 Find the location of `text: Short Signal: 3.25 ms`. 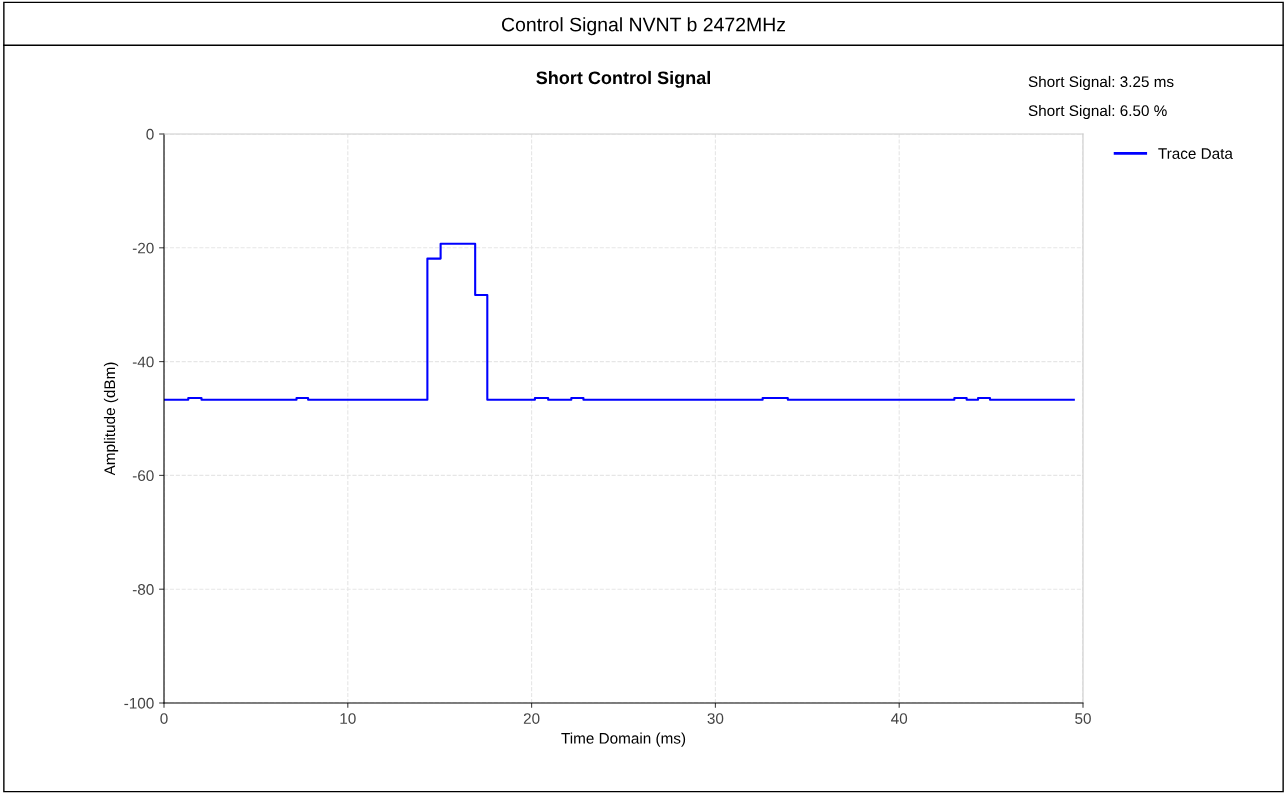

text: Short Signal: 3.25 ms is located at coordinates (1101, 83).